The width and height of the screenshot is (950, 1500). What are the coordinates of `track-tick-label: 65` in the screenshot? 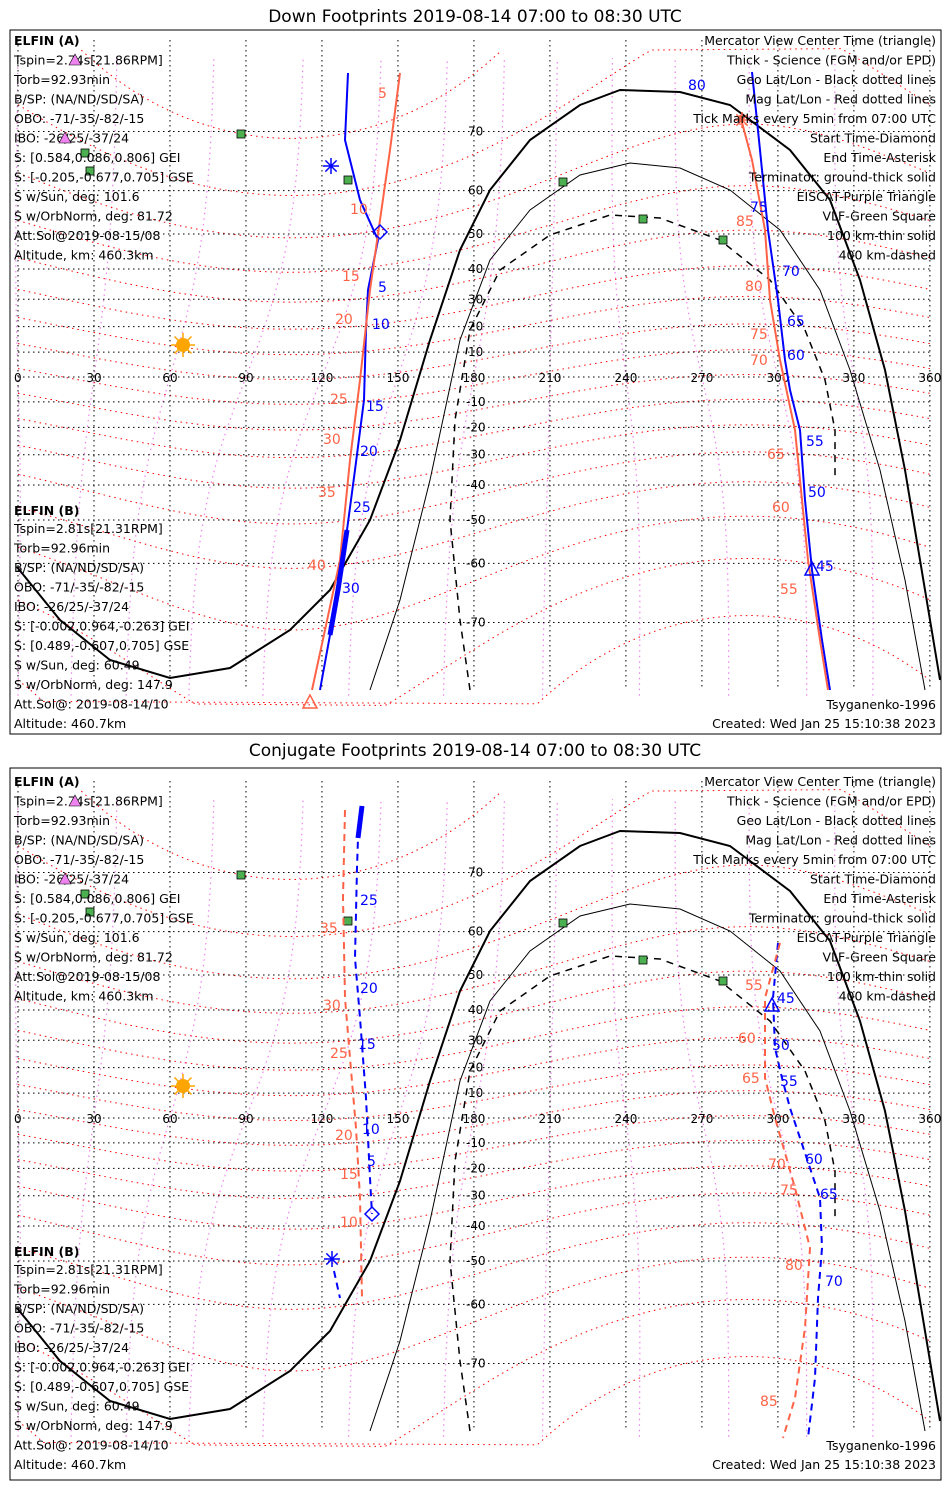 It's located at (751, 1079).